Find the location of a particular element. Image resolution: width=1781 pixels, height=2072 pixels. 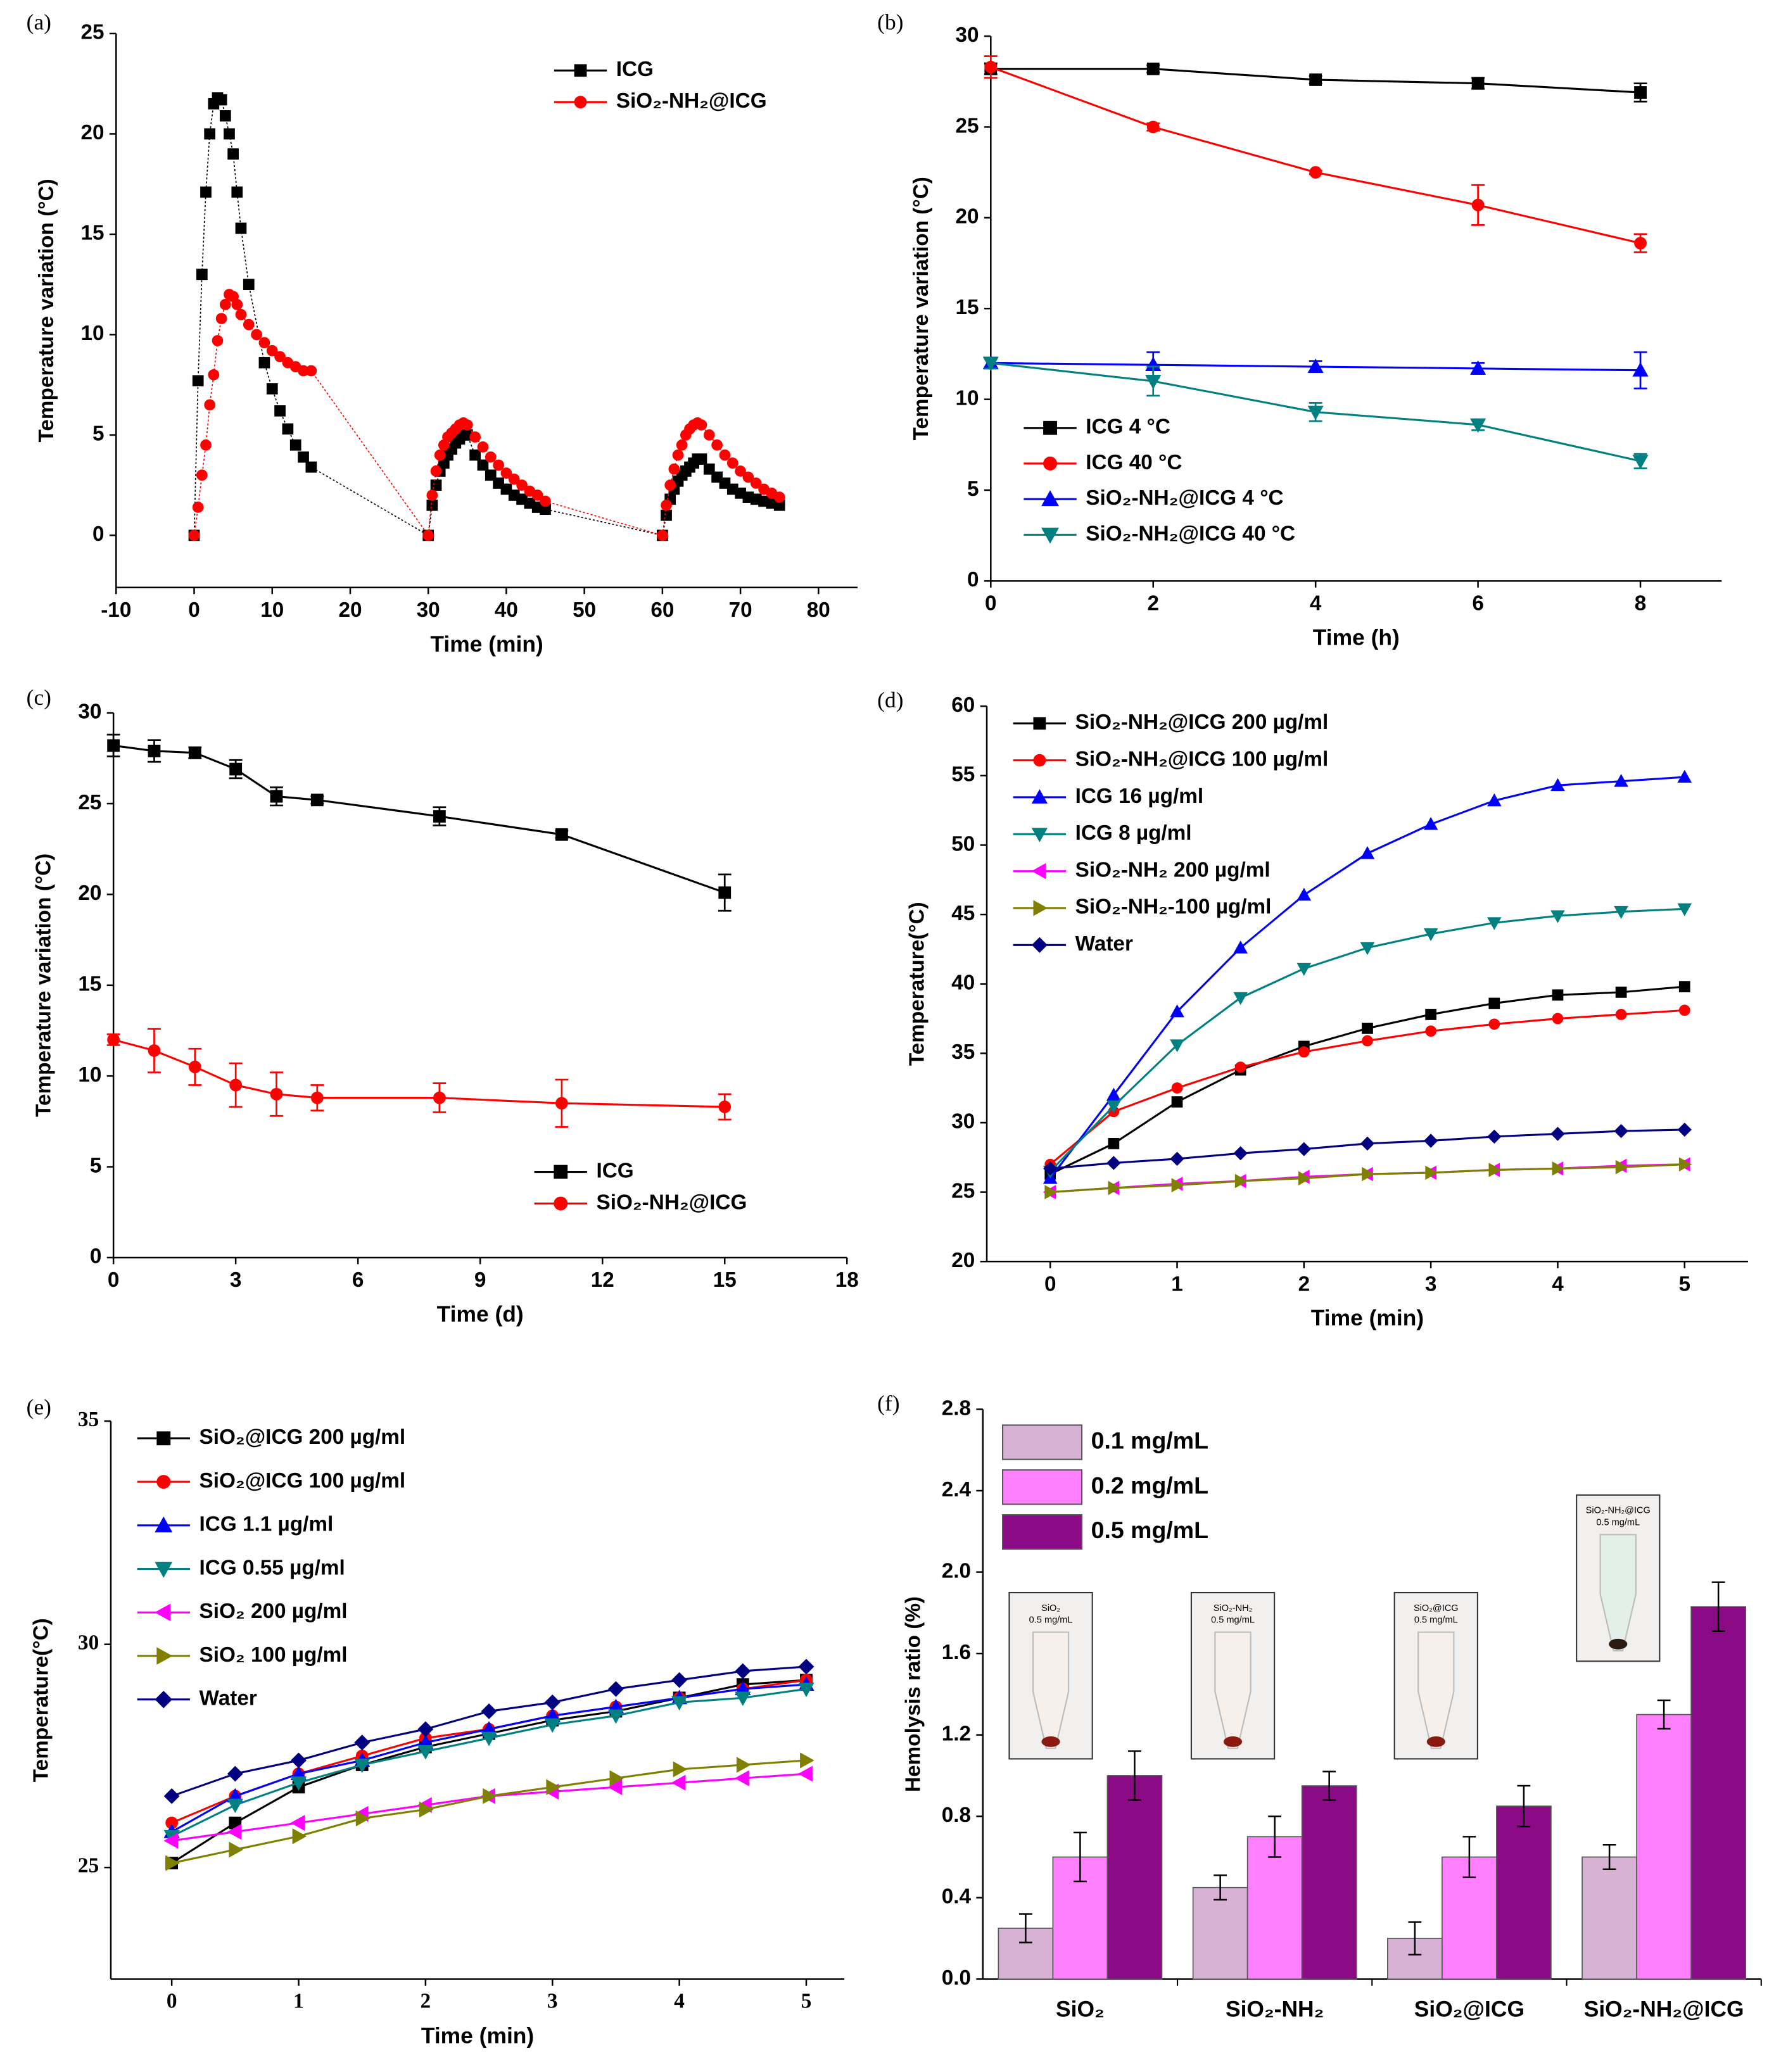

tube is located at coordinates (1618, 1593).